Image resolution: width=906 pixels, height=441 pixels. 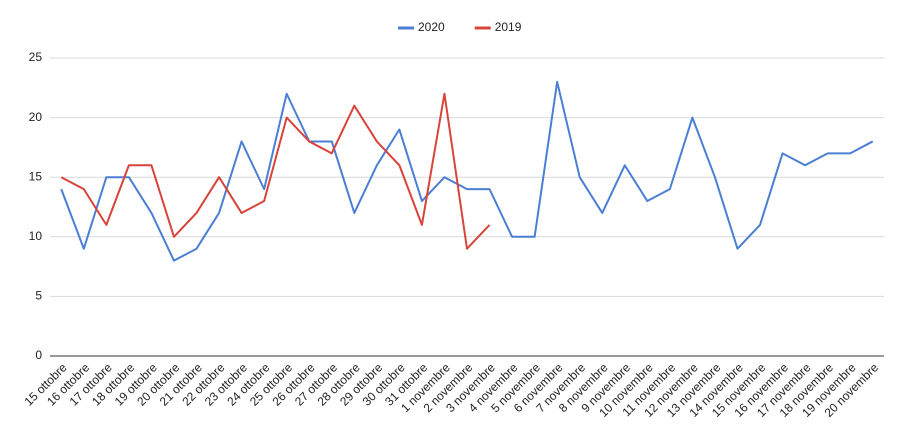 I want to click on legend-label: 2020, so click(x=431, y=27).